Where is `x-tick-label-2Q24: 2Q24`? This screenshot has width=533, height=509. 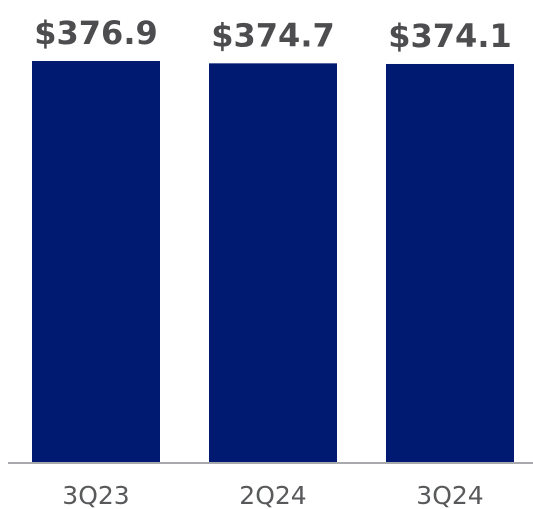
x-tick-label-2Q24: 2Q24 is located at coordinates (272, 495).